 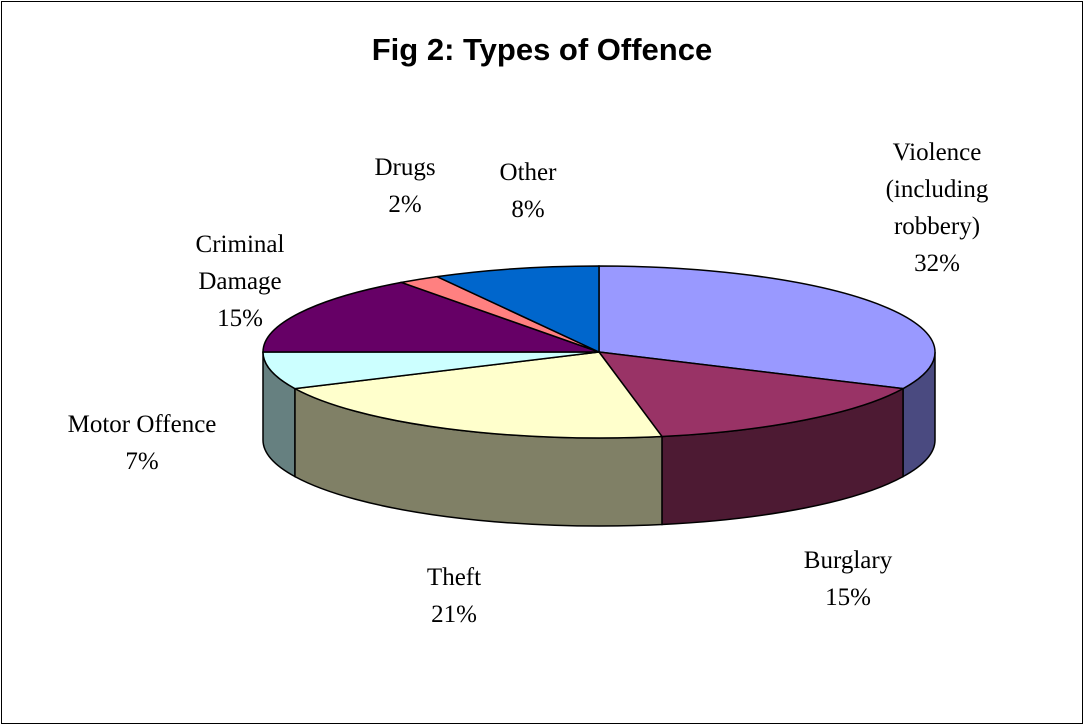 What do you see at coordinates (529, 191) in the screenshot?
I see `label-other: Other 8%` at bounding box center [529, 191].